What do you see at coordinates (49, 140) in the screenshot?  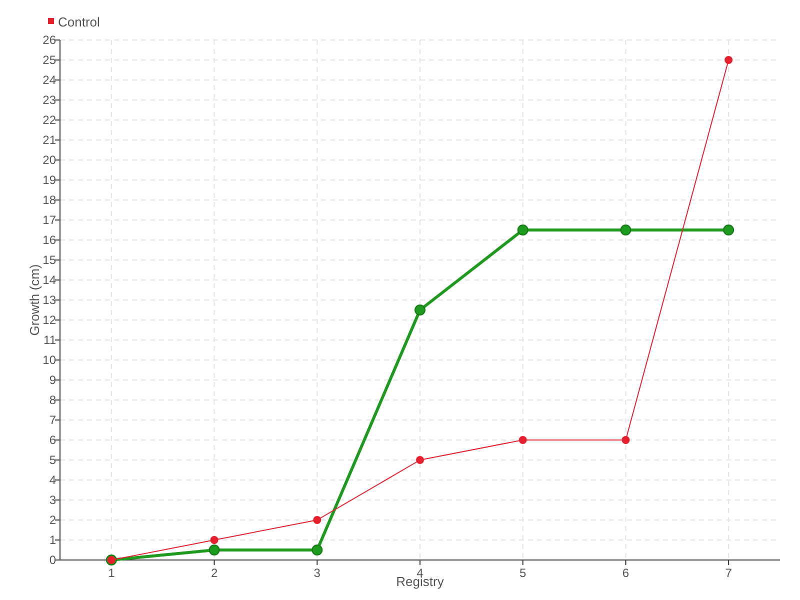 I see `y-tick-label: 21` at bounding box center [49, 140].